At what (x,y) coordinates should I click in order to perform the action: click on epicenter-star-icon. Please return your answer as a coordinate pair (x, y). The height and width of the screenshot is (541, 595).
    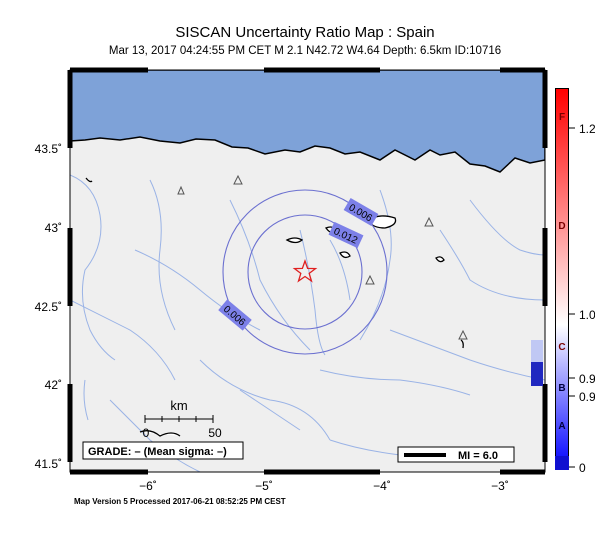
    Looking at the image, I should click on (305, 271).